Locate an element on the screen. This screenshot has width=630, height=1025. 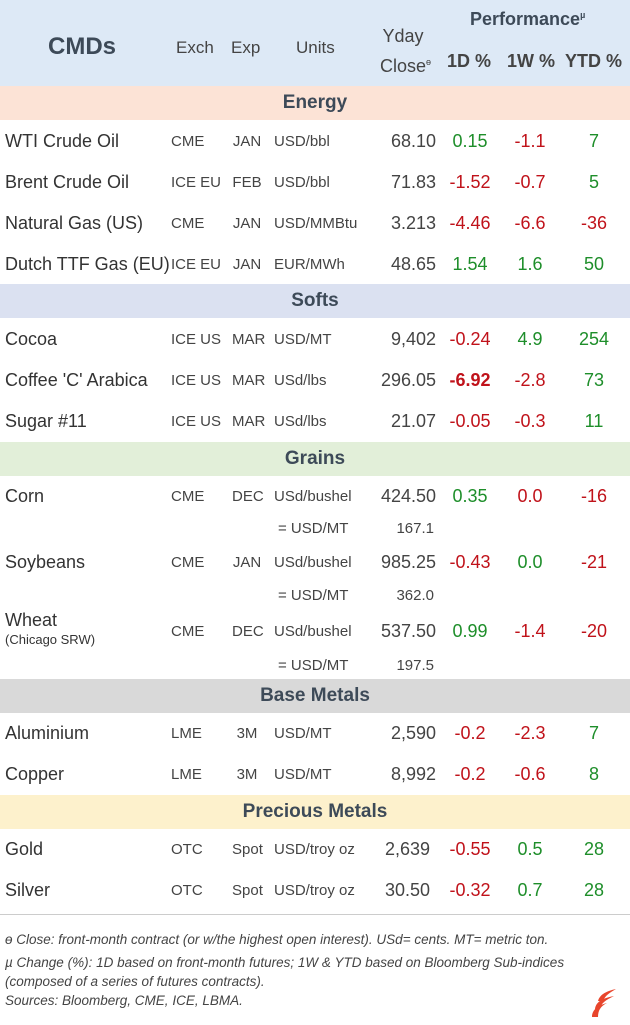
cell-name: Silver is located at coordinates (28, 890).